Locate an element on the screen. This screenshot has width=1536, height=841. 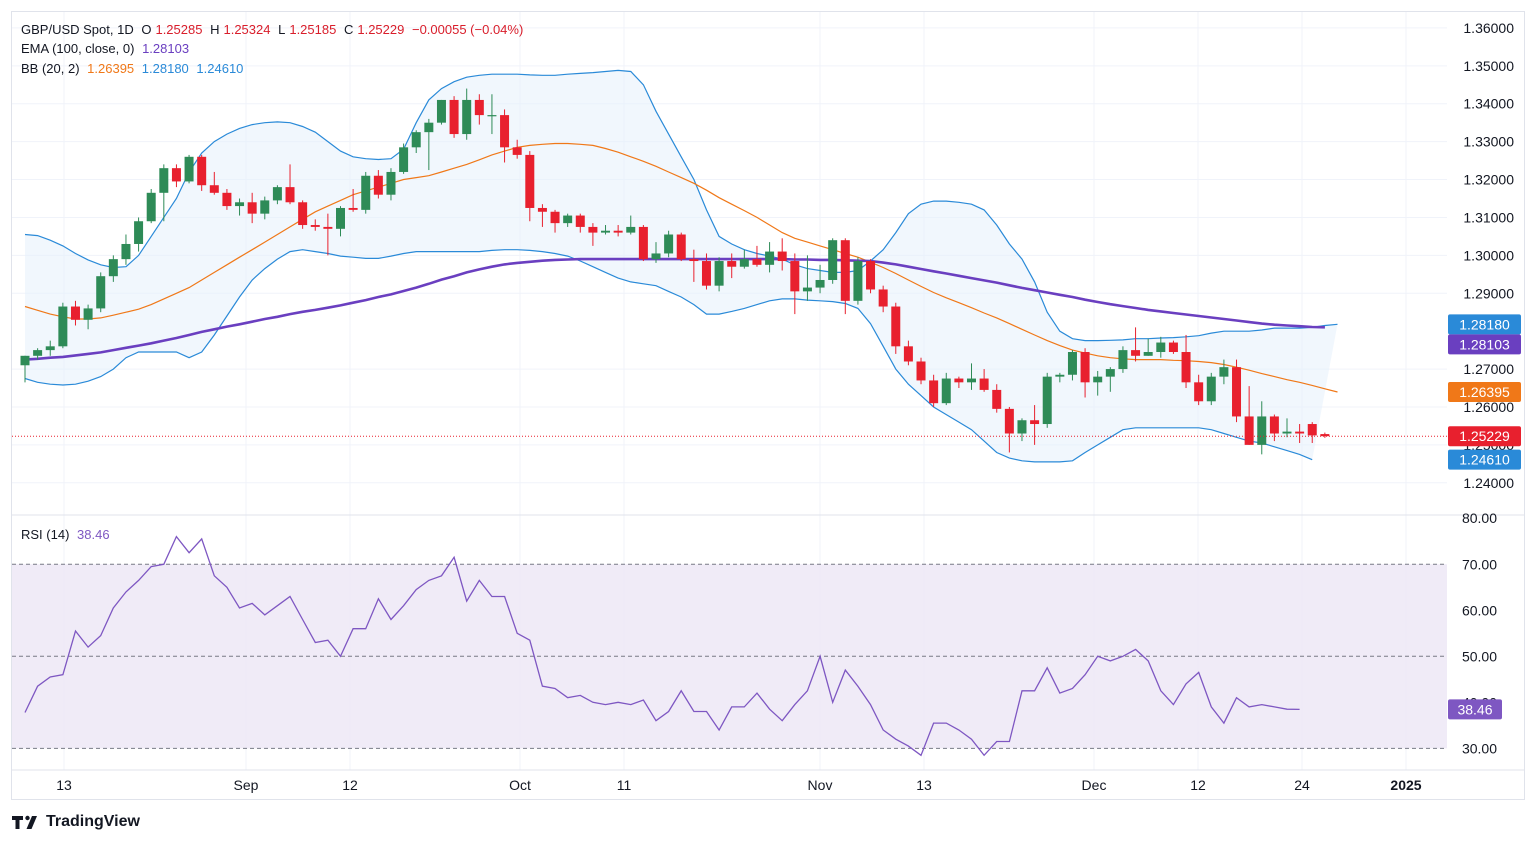
low-value: 1.25185 is located at coordinates (313, 29).